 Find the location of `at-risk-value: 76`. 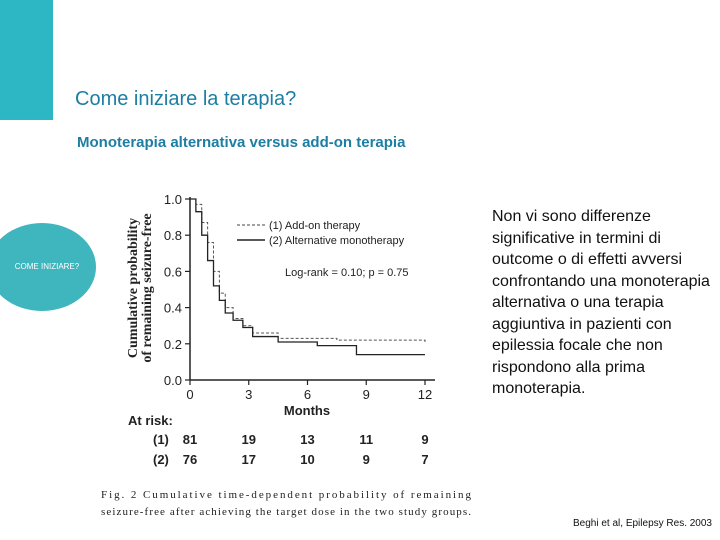

at-risk-value: 76 is located at coordinates (190, 459).